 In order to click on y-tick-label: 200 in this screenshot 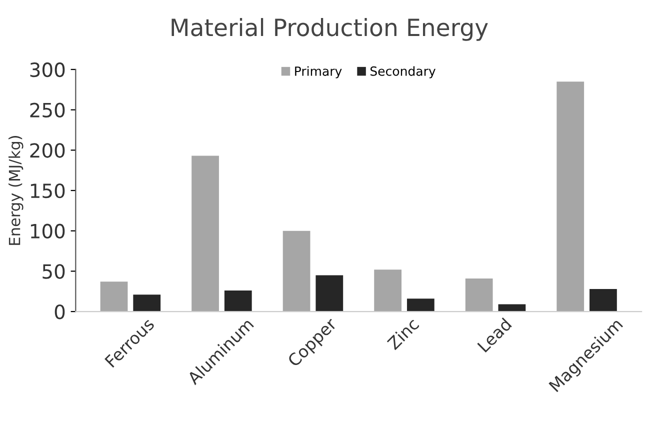, I will do `click(47, 150)`.